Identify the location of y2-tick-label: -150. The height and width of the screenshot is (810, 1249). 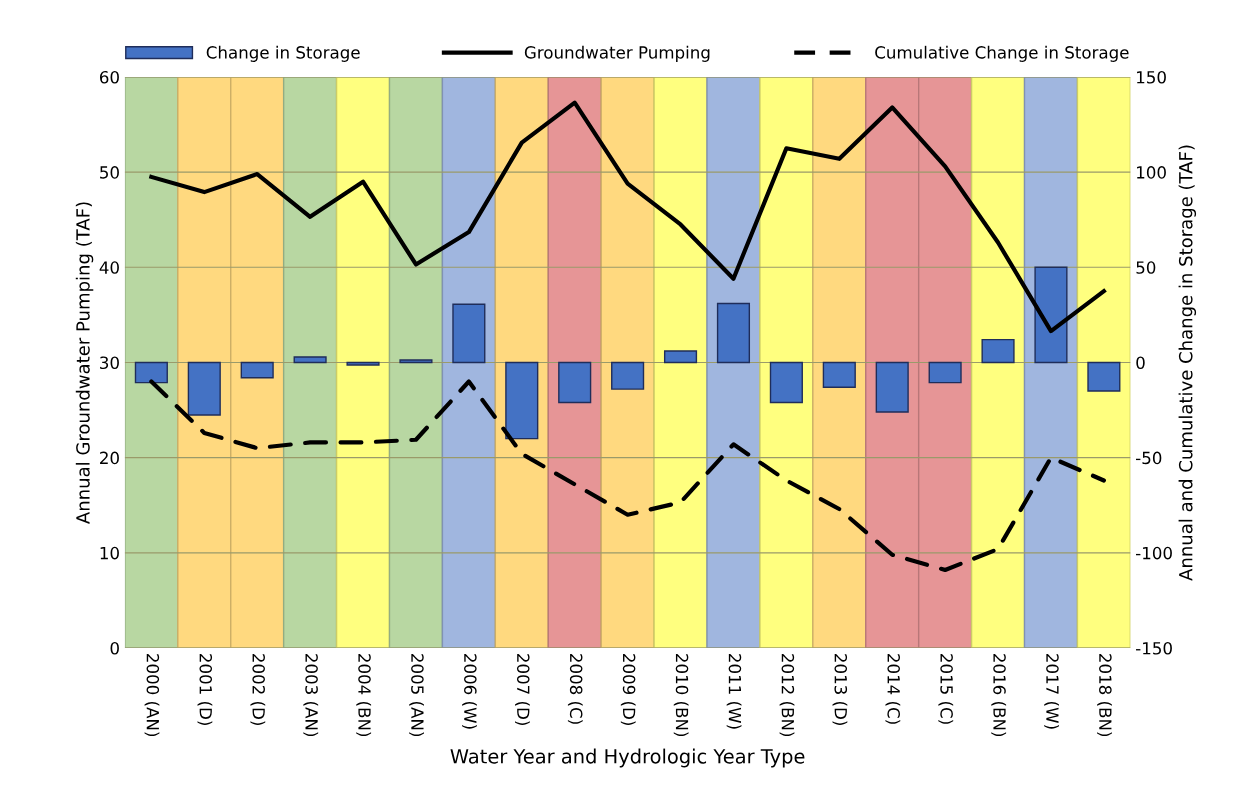
(1154, 648).